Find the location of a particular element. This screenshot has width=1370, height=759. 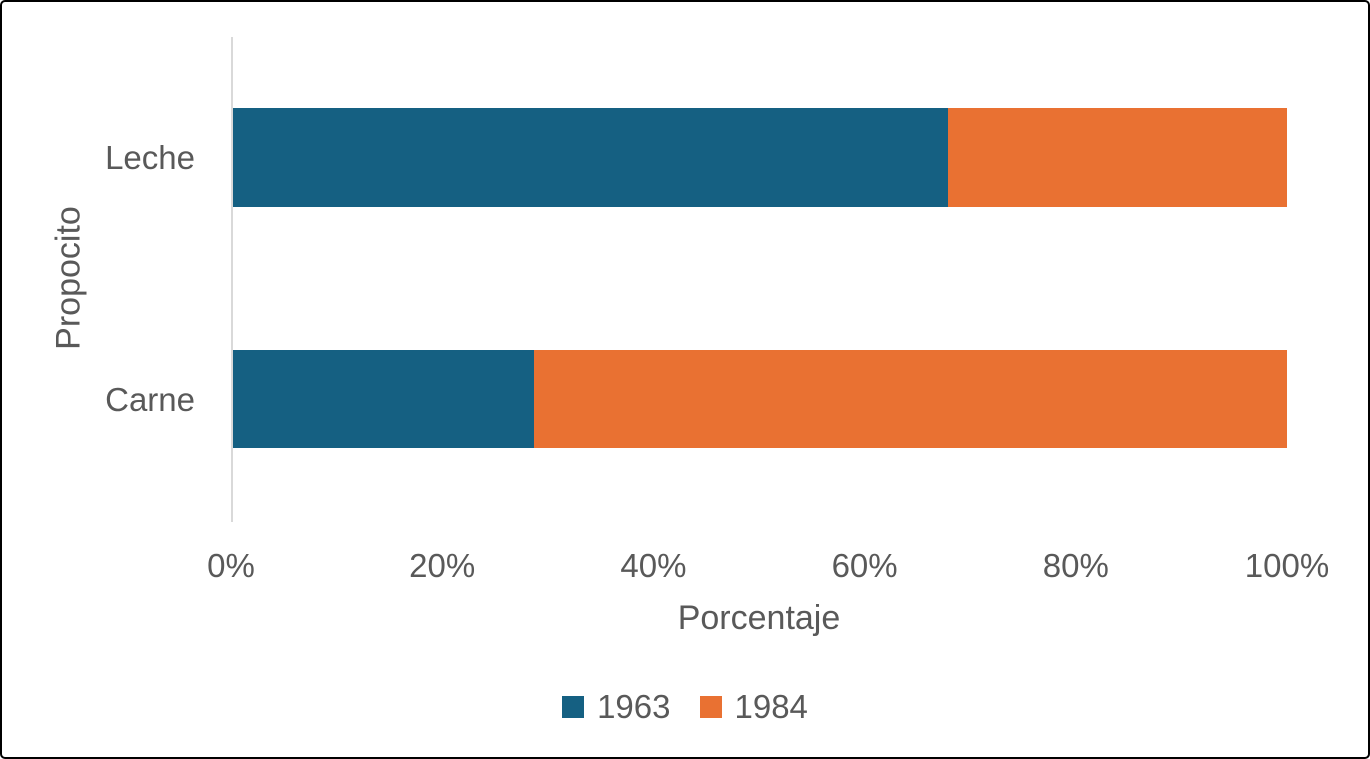

category-label-carne: Carne is located at coordinates (150, 399).